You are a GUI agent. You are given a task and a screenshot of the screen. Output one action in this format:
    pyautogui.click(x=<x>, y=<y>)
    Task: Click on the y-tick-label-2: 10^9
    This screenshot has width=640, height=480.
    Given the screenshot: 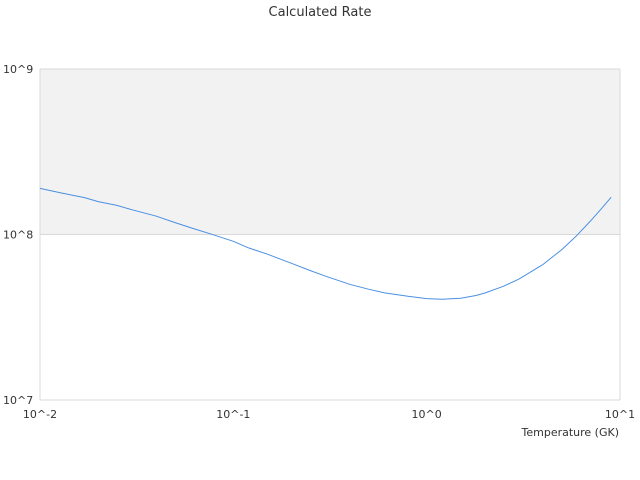 What is the action you would take?
    pyautogui.click(x=18, y=69)
    